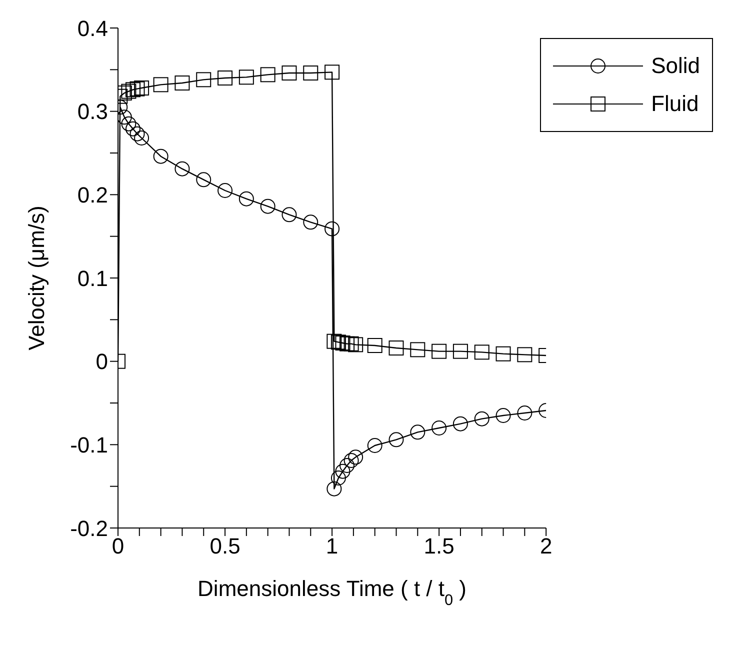 This screenshot has height=646, width=733. What do you see at coordinates (546, 546) in the screenshot?
I see `x-tick-label: 2` at bounding box center [546, 546].